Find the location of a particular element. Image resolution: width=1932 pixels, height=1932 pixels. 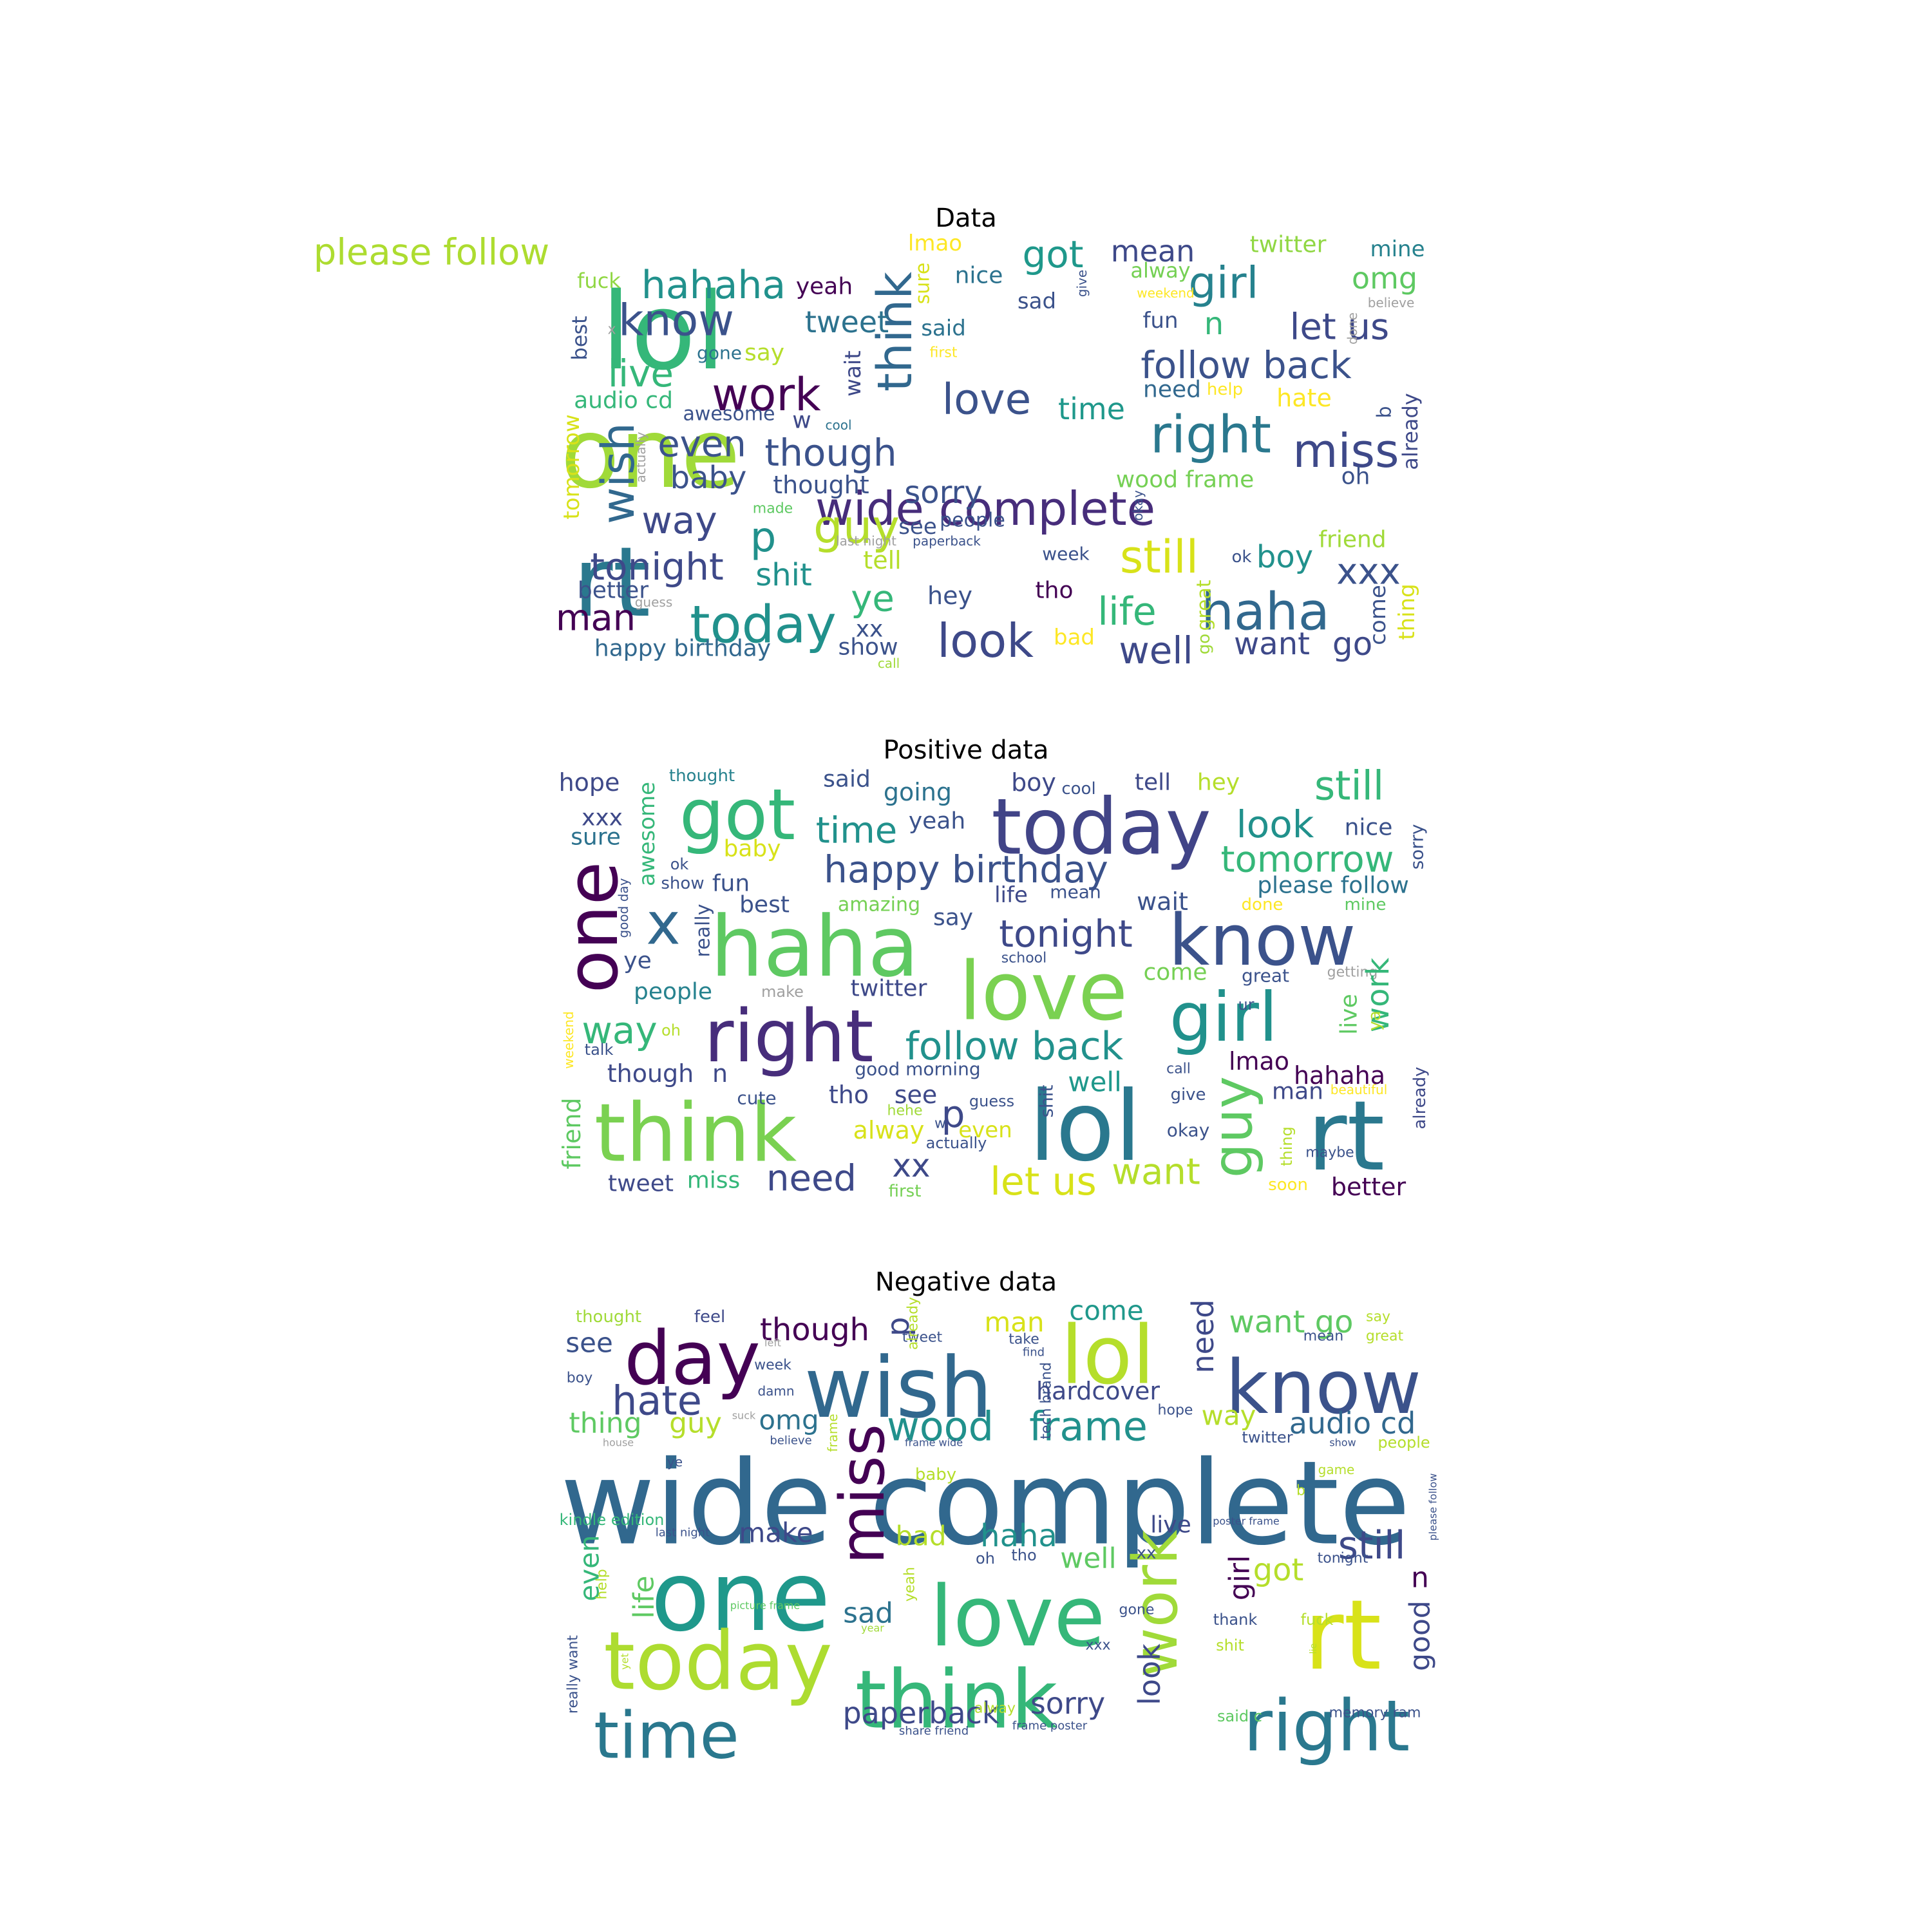

cloud-word: frame poster is located at coordinates (1050, 1726).